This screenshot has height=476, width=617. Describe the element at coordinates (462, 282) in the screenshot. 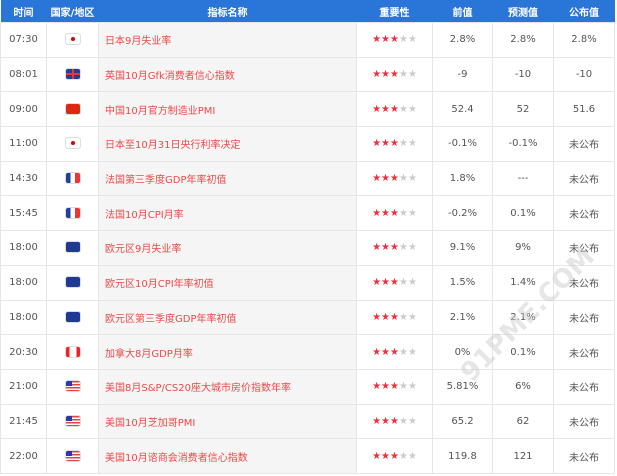

I see `previous-value: 1.5%` at that location.